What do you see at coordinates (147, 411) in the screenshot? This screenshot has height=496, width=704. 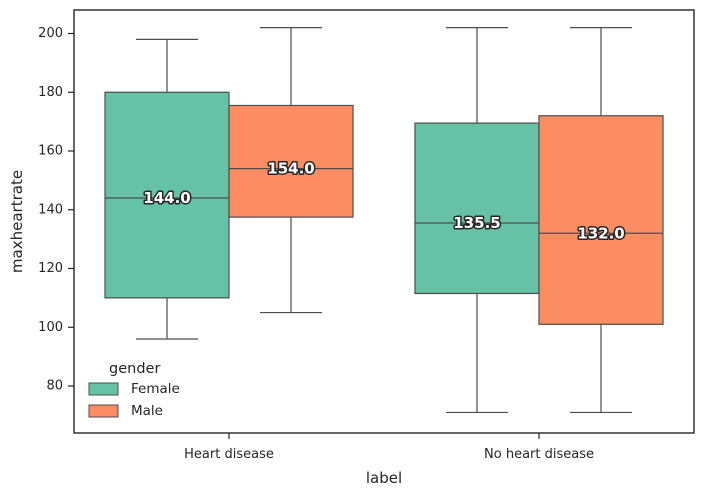 I see `legend-label-male: Male` at bounding box center [147, 411].